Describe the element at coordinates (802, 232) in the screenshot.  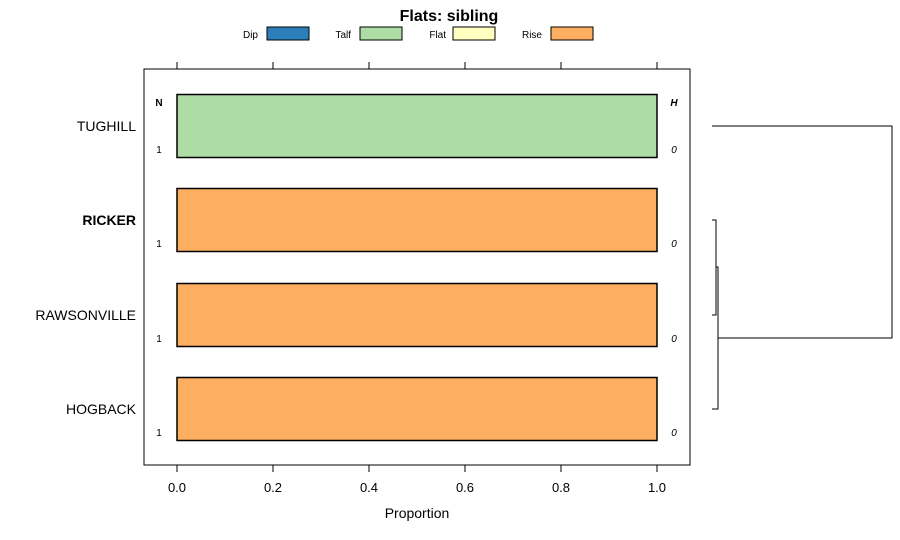
I see `dendrogram-branch-root` at that location.